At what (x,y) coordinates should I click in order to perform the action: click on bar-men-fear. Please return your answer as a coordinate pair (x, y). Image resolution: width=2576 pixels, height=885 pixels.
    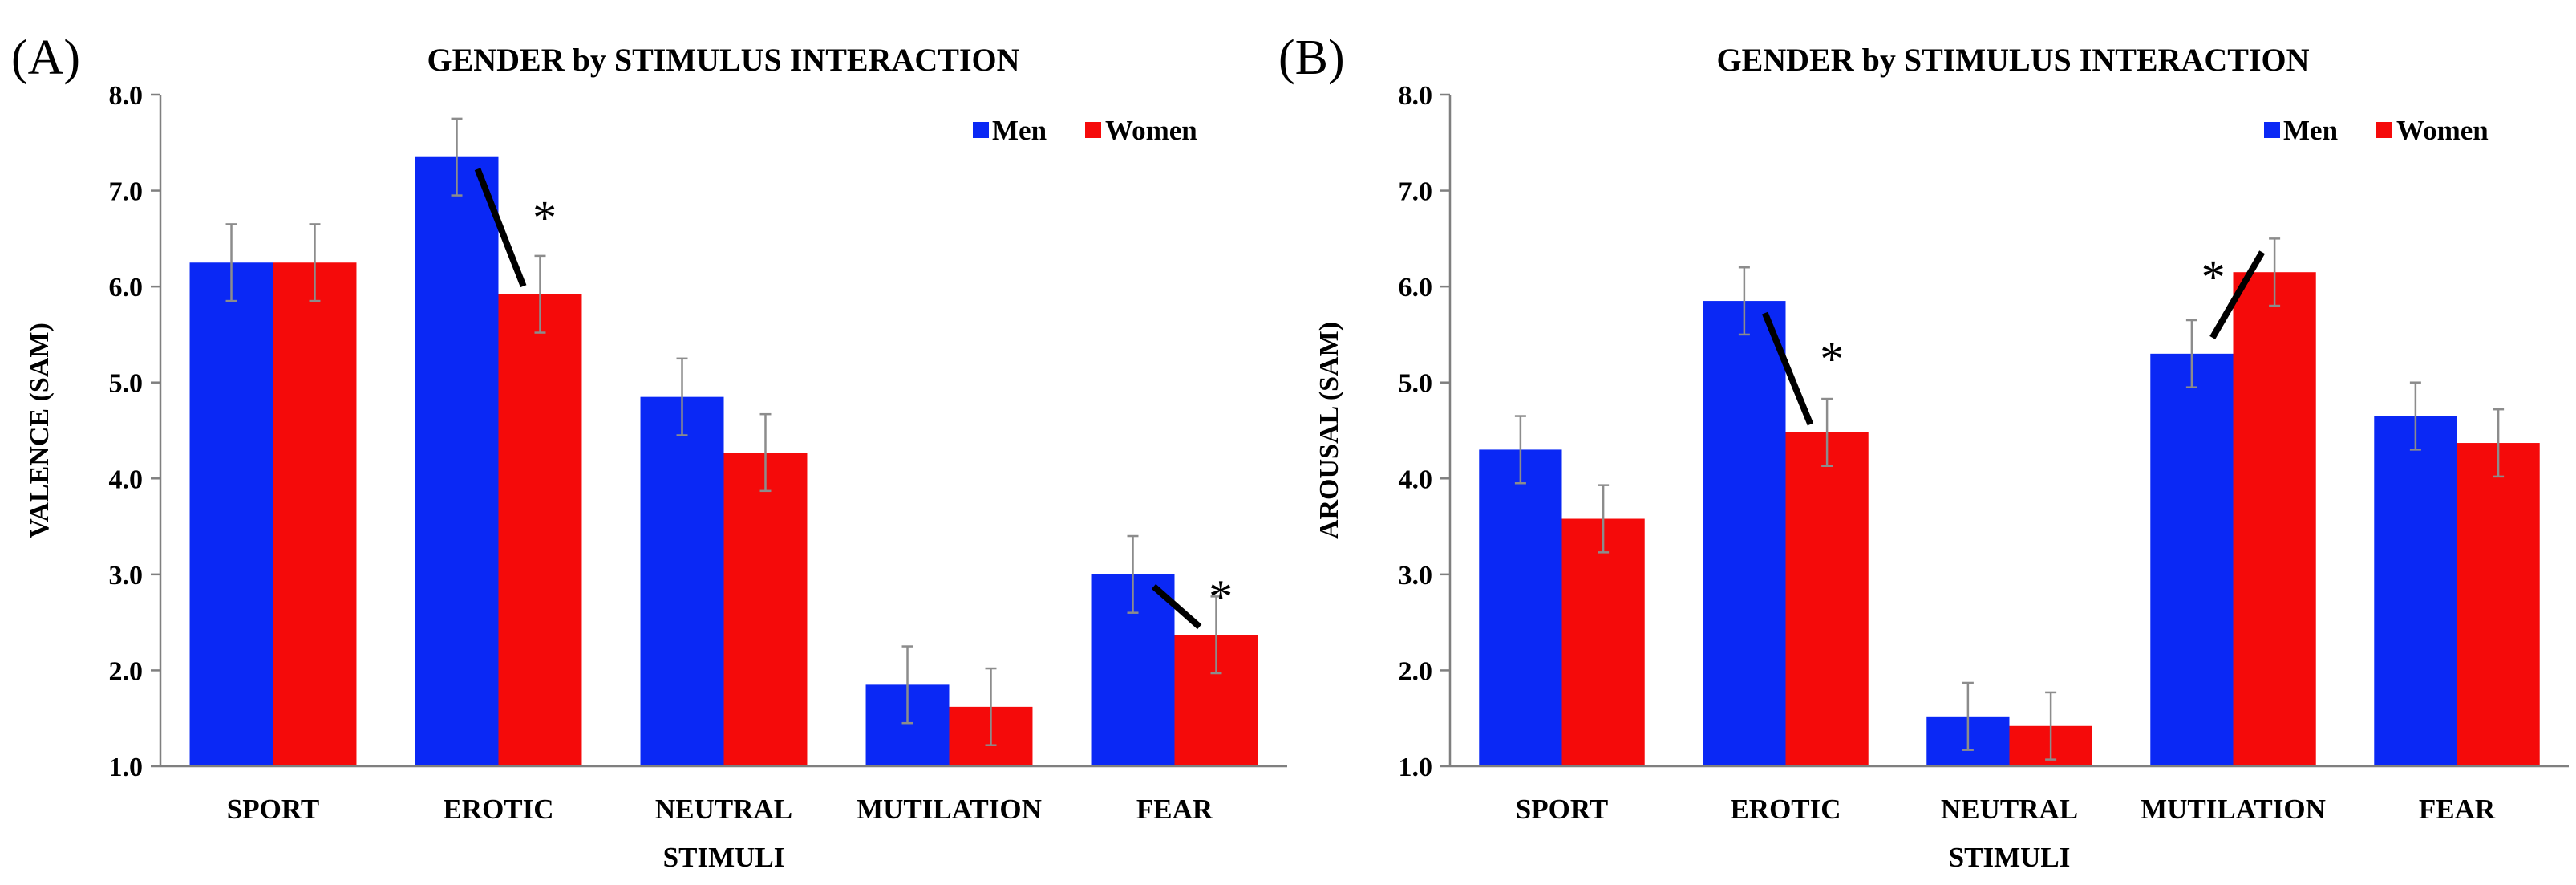
    Looking at the image, I should click on (2415, 591).